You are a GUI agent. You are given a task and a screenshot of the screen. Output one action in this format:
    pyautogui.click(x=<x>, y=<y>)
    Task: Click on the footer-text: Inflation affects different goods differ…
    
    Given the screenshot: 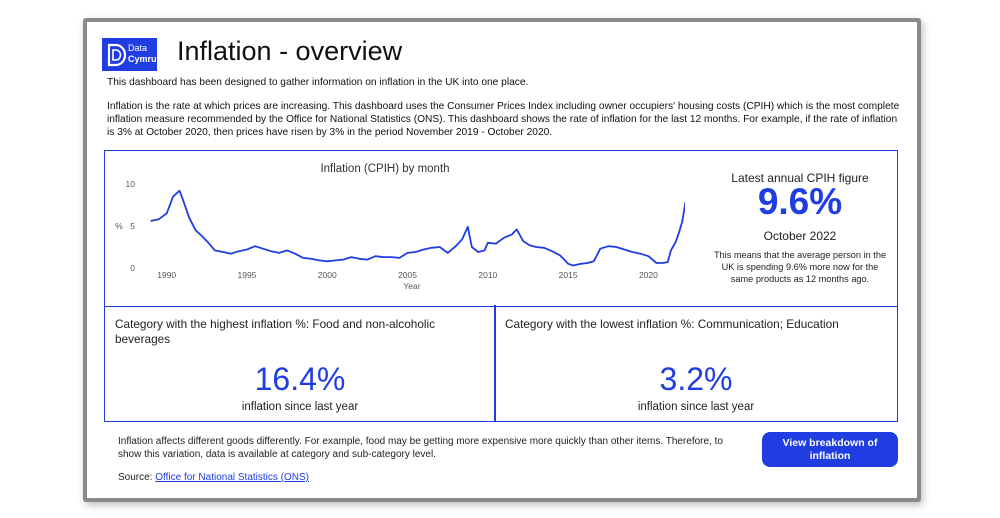 What is the action you would take?
    pyautogui.click(x=420, y=448)
    